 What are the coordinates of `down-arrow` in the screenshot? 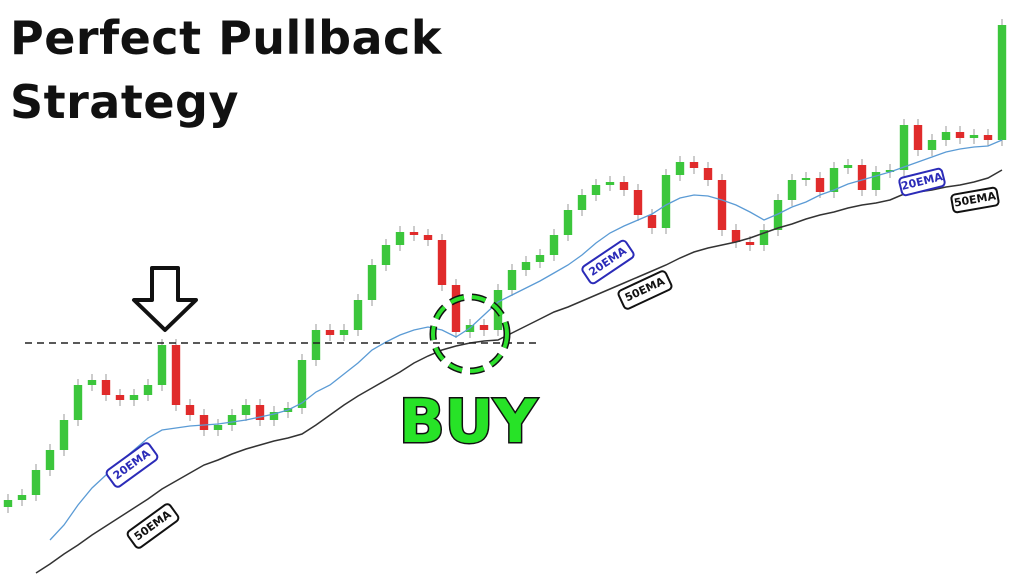 It's located at (165, 299).